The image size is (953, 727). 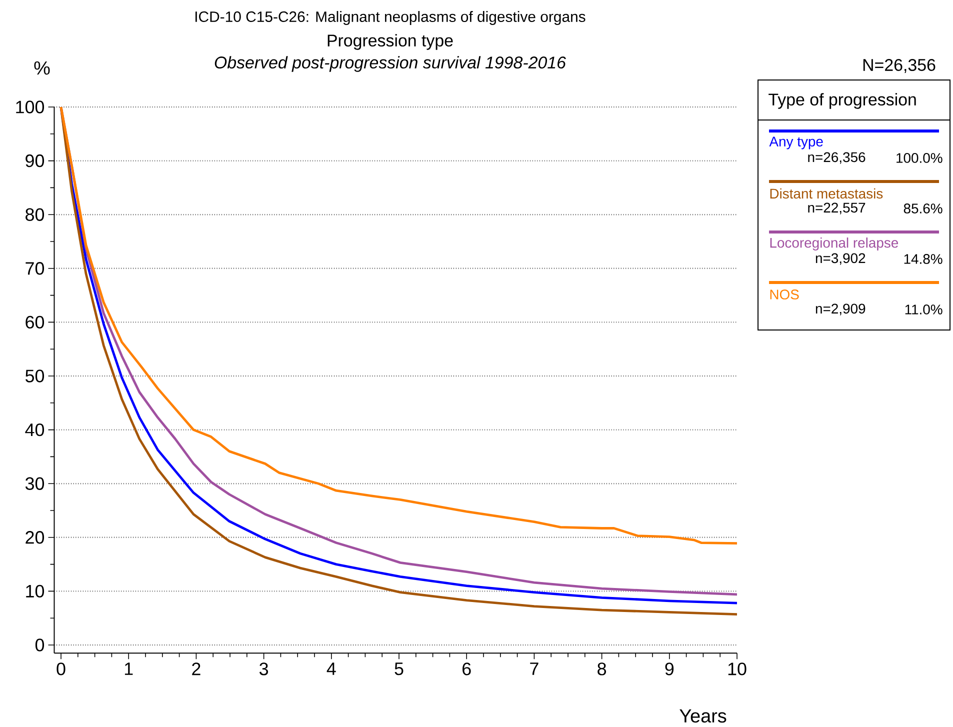 I want to click on y-tick-label: 40, so click(x=34, y=429).